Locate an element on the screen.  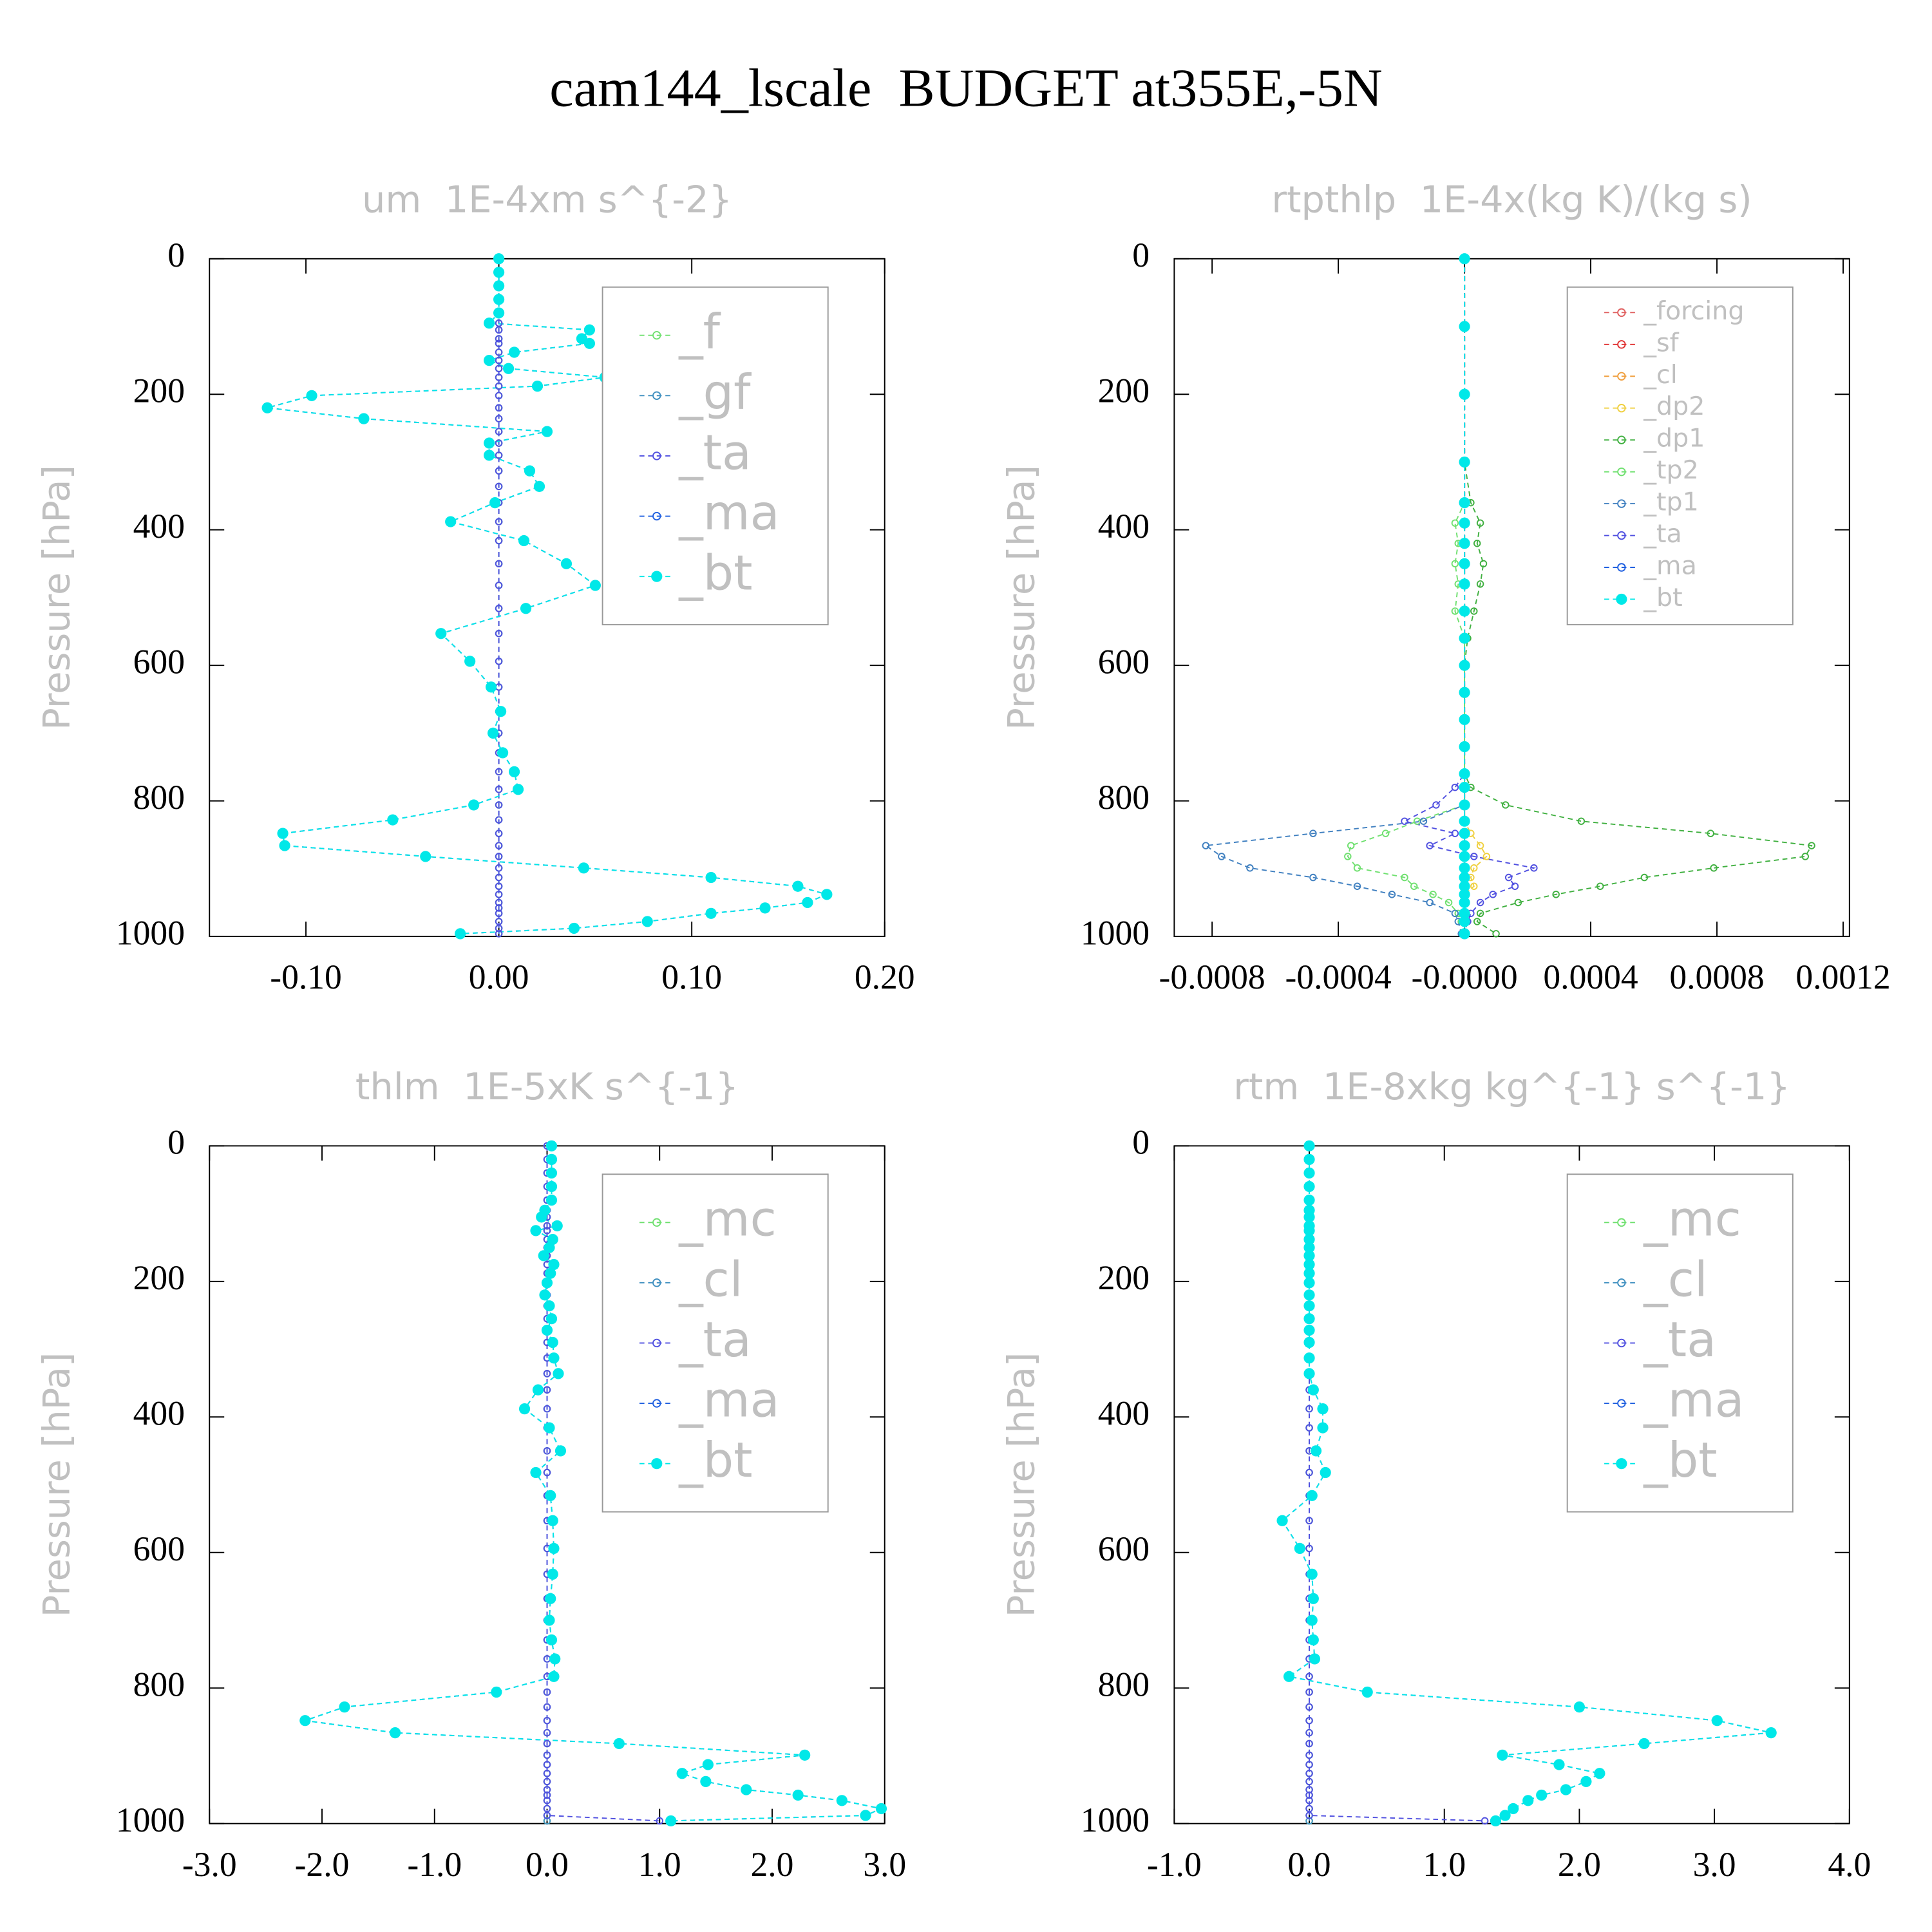
legend-label: _cl is located at coordinates (1675, 1279).